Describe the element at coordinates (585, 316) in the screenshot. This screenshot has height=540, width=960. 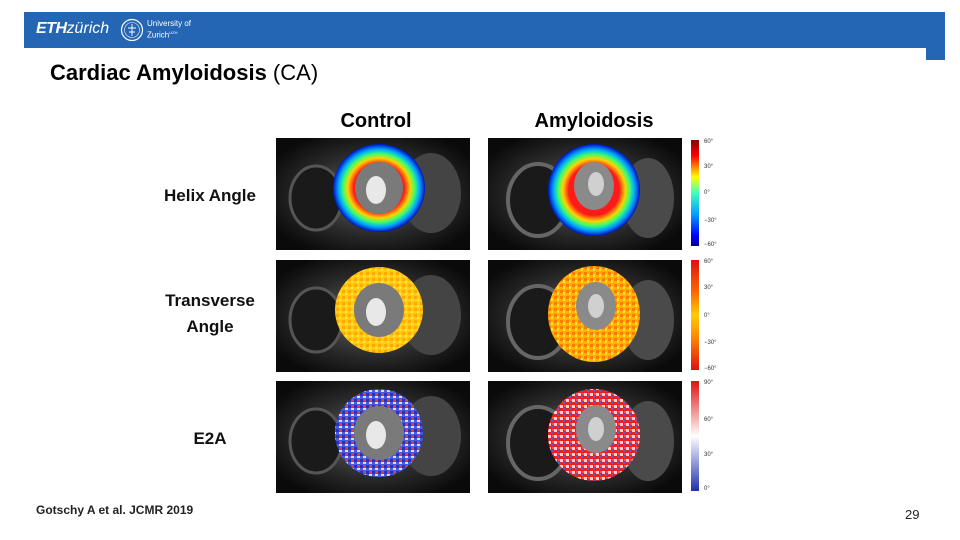
I see `transverse-amyloidosis-image` at that location.